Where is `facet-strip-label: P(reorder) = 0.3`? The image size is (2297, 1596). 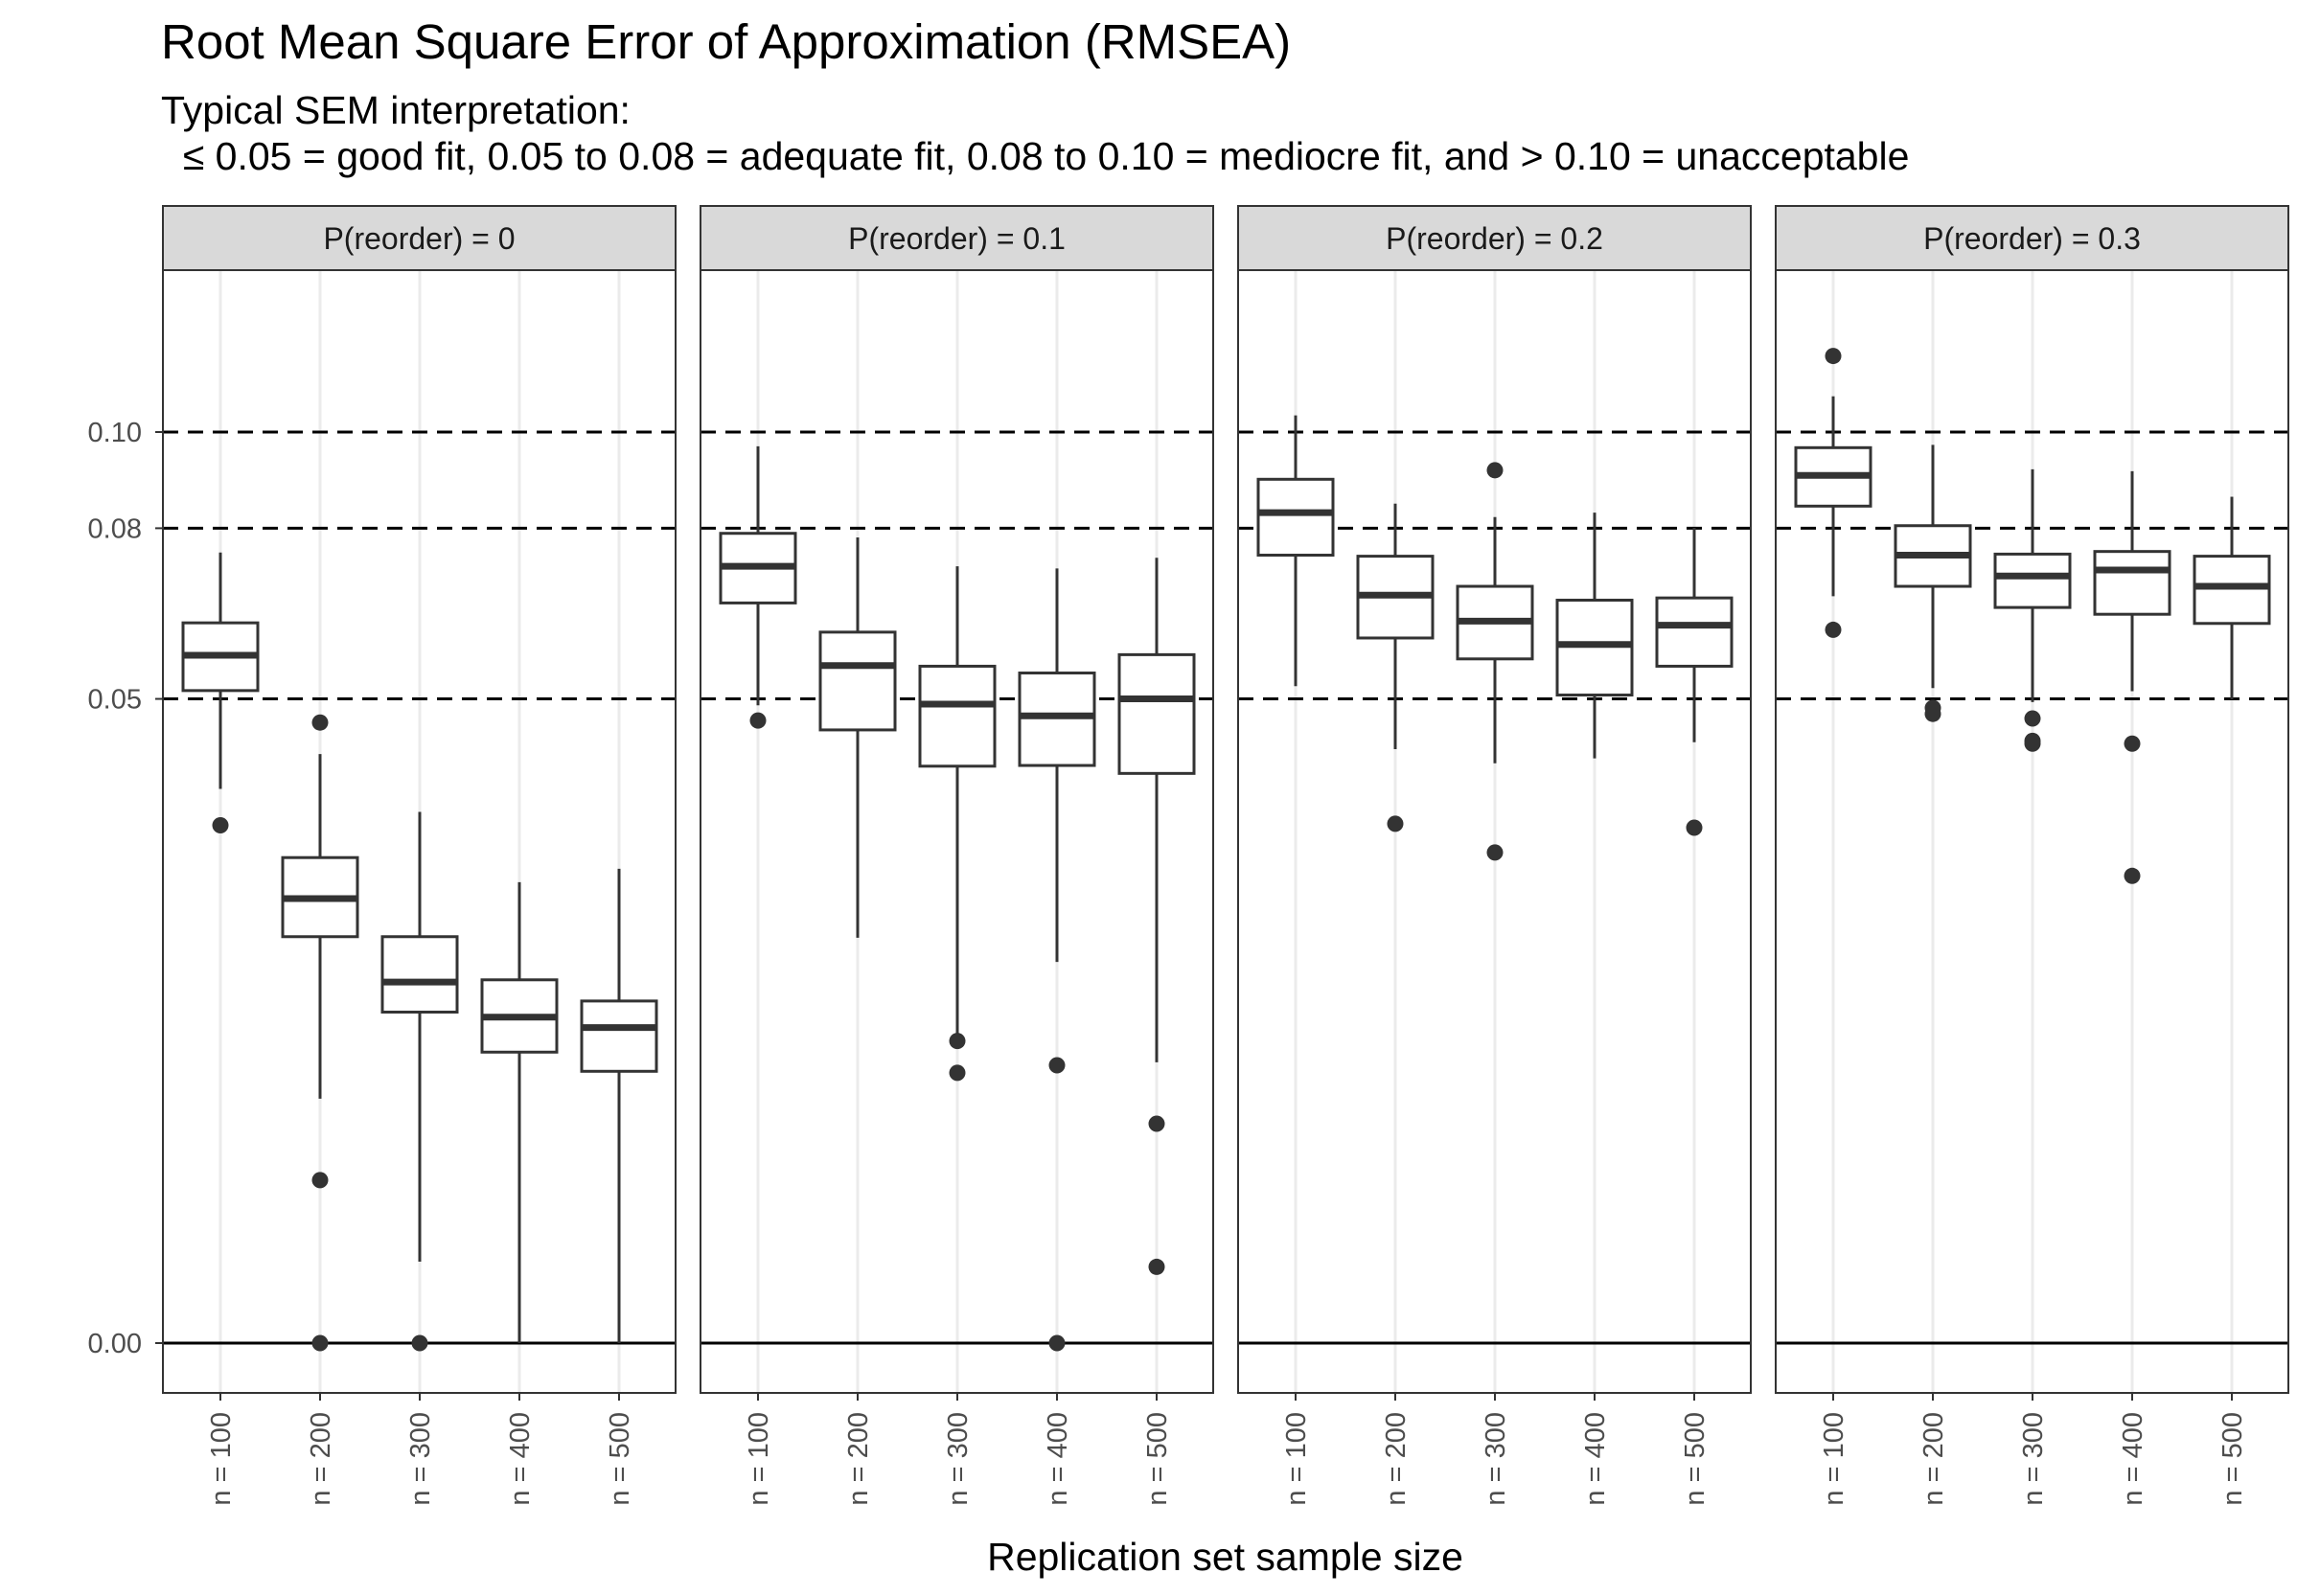 facet-strip-label: P(reorder) = 0.3 is located at coordinates (2032, 238).